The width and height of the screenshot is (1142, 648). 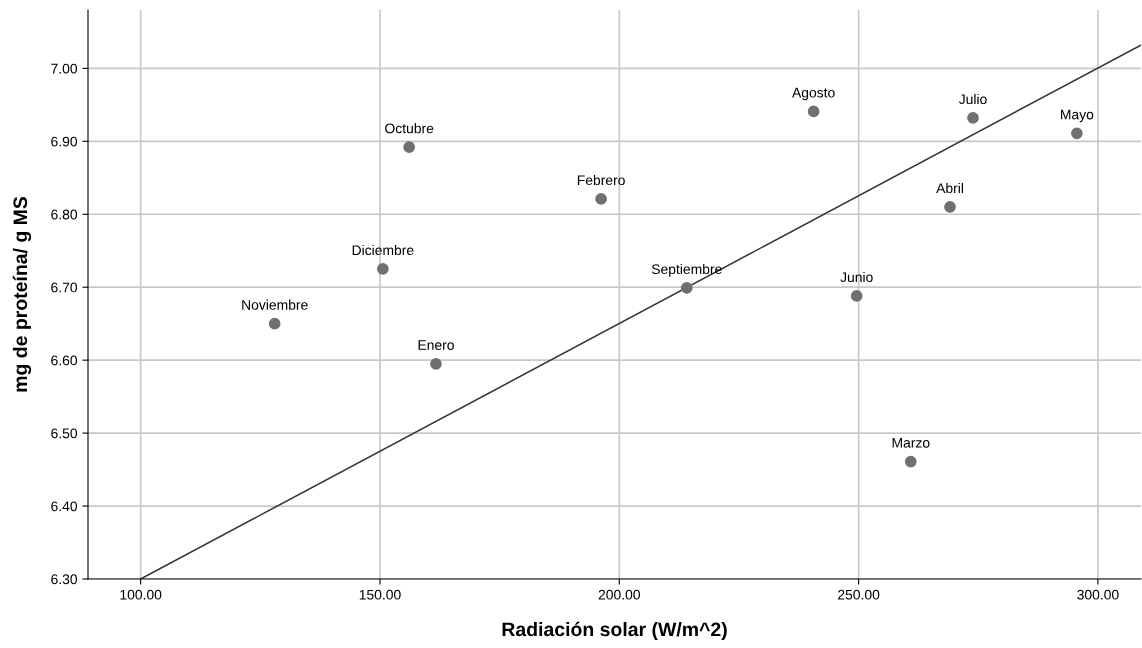 What do you see at coordinates (64, 287) in the screenshot?
I see `y-tick-label: 6.70` at bounding box center [64, 287].